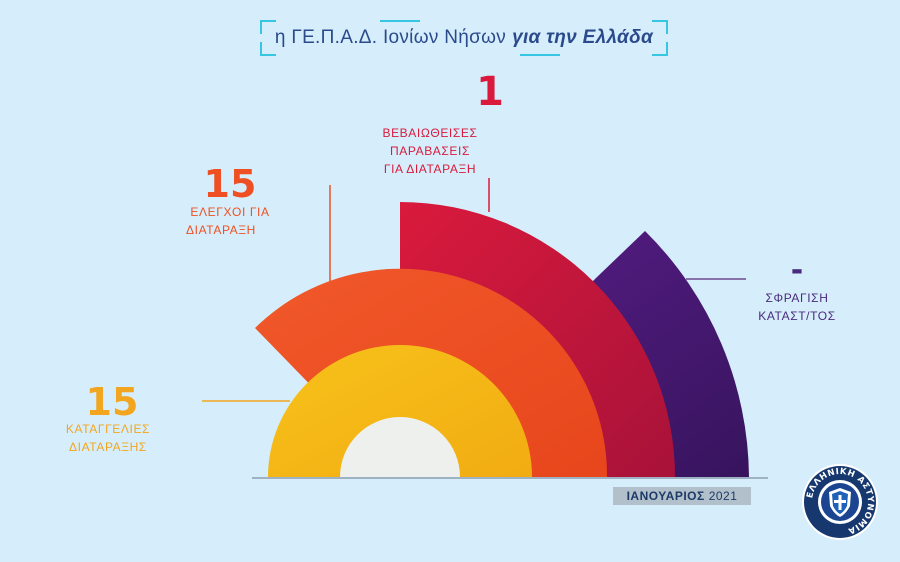 The width and height of the screenshot is (900, 562). Describe the element at coordinates (797, 298) in the screenshot. I see `label-sealing-1: ΣΦΡΑΓΙΣΗ` at that location.